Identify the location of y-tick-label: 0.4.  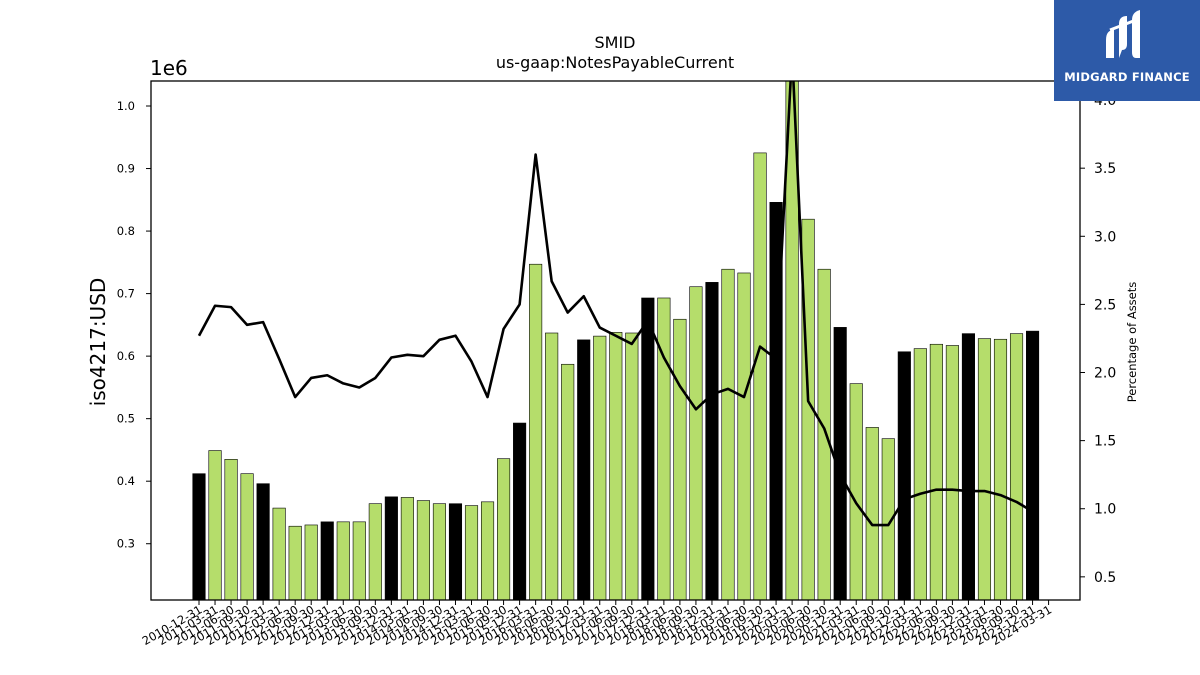
(126, 481).